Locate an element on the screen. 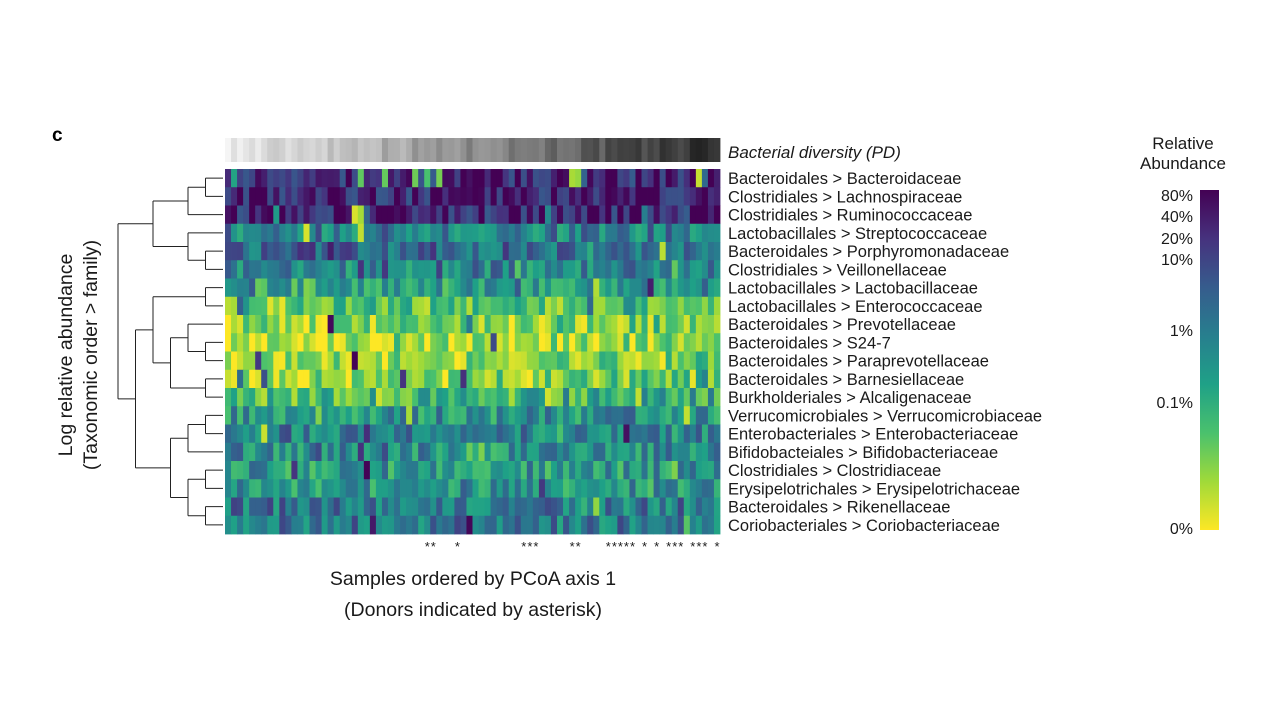 The width and height of the screenshot is (1280, 720). donor-asterisk: * is located at coordinates (674, 546).